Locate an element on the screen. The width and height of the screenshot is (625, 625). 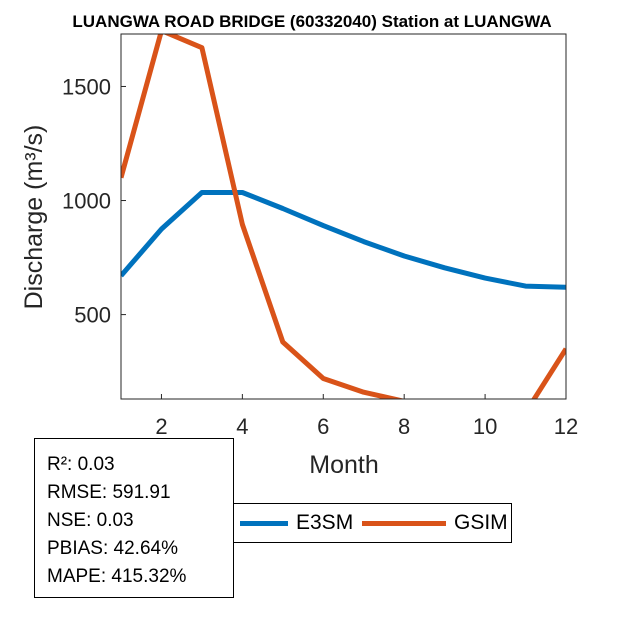
stat-pbias: PBIAS: 42.64% is located at coordinates (112, 548).